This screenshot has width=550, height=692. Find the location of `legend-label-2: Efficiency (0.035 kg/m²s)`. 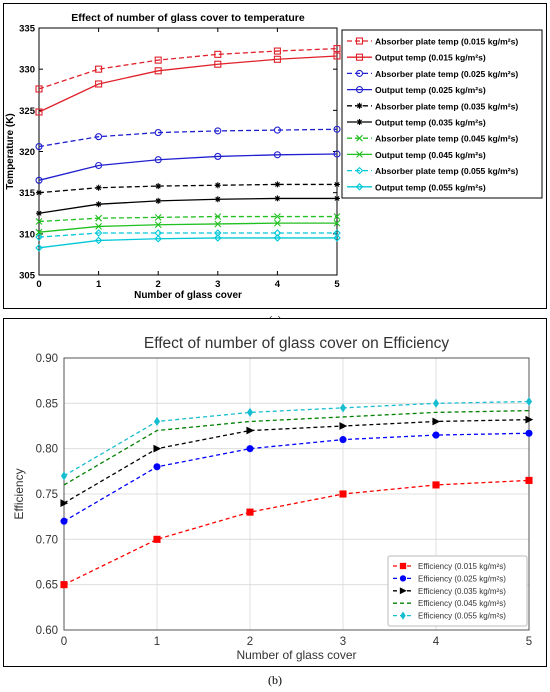

legend-label-2: Efficiency (0.035 kg/m²s) is located at coordinates (462, 591).